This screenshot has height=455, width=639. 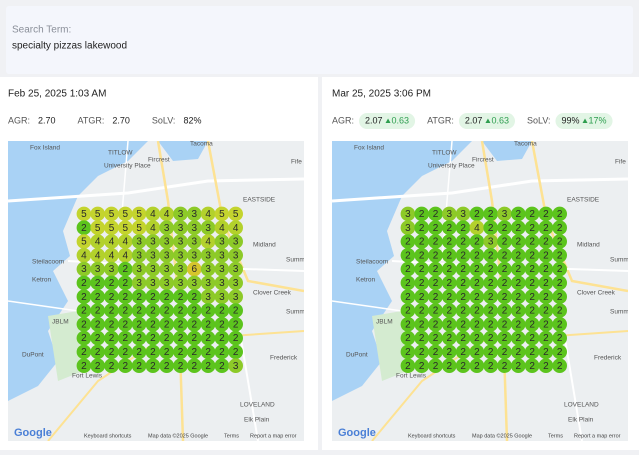 What do you see at coordinates (539, 120) in the screenshot?
I see `stat-label: SoLV:` at bounding box center [539, 120].